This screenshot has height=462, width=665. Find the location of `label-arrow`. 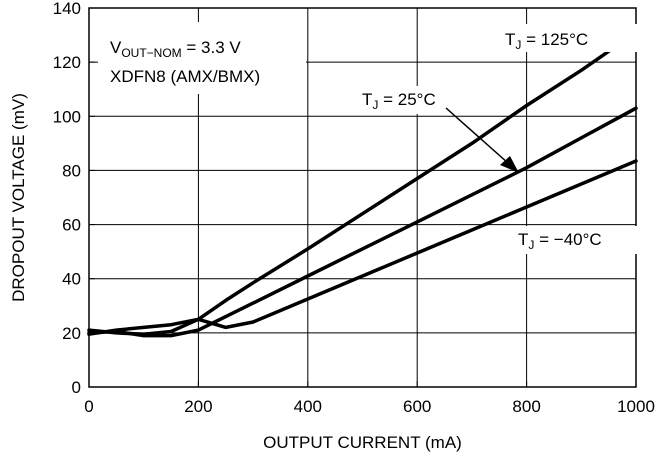

label-arrow is located at coordinates (482, 140).